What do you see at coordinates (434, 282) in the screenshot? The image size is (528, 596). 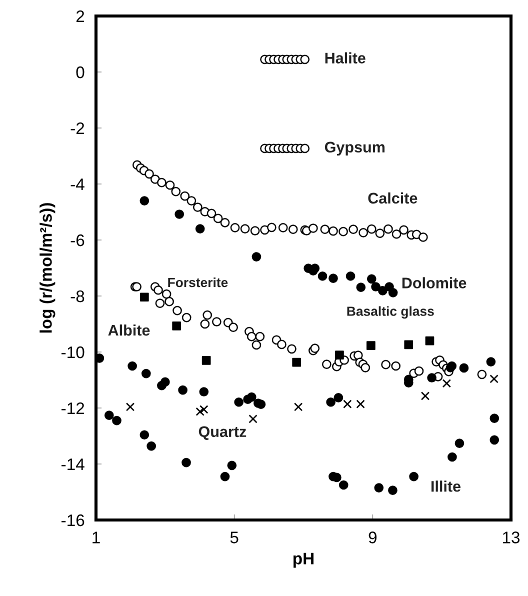 I see `series-label: Dolomite` at bounding box center [434, 282].